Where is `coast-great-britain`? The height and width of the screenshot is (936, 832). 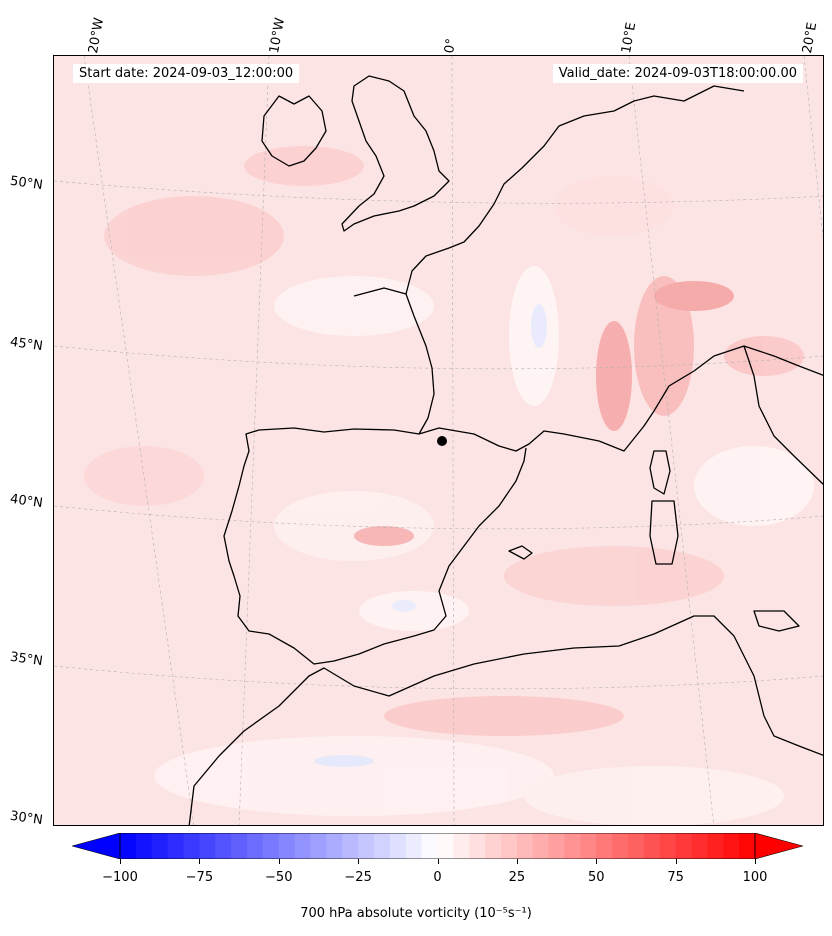
coast-great-britain is located at coordinates (395, 153).